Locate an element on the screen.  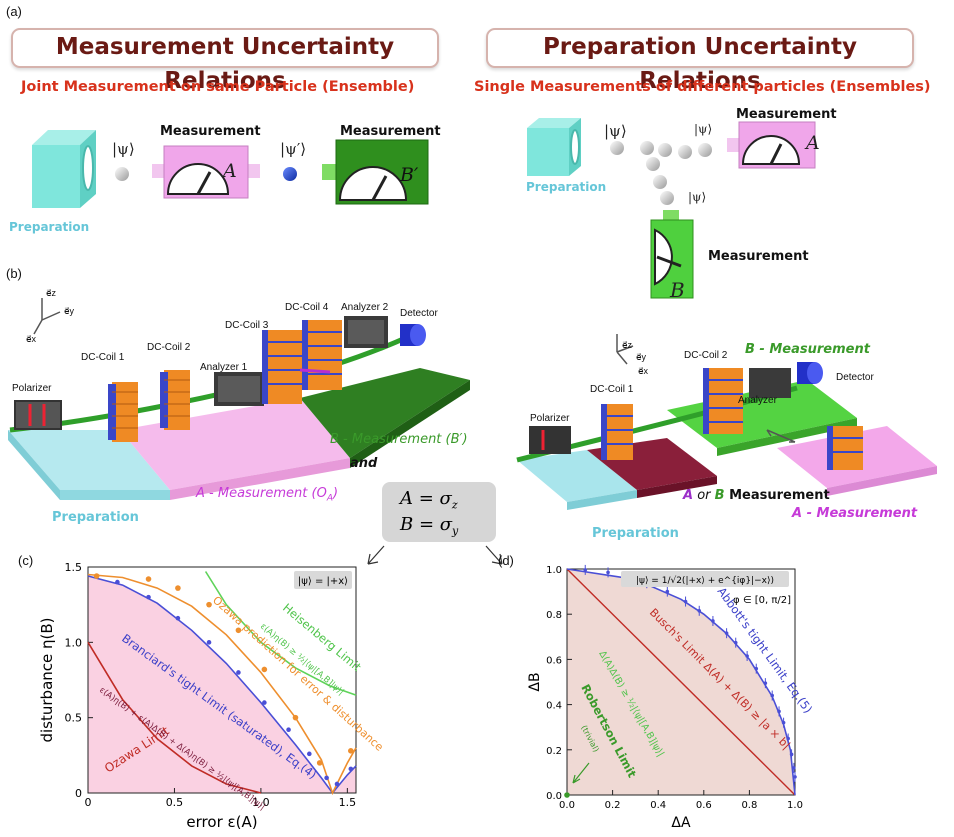
coordinate-axes-left is located at coordinates (47, 316).